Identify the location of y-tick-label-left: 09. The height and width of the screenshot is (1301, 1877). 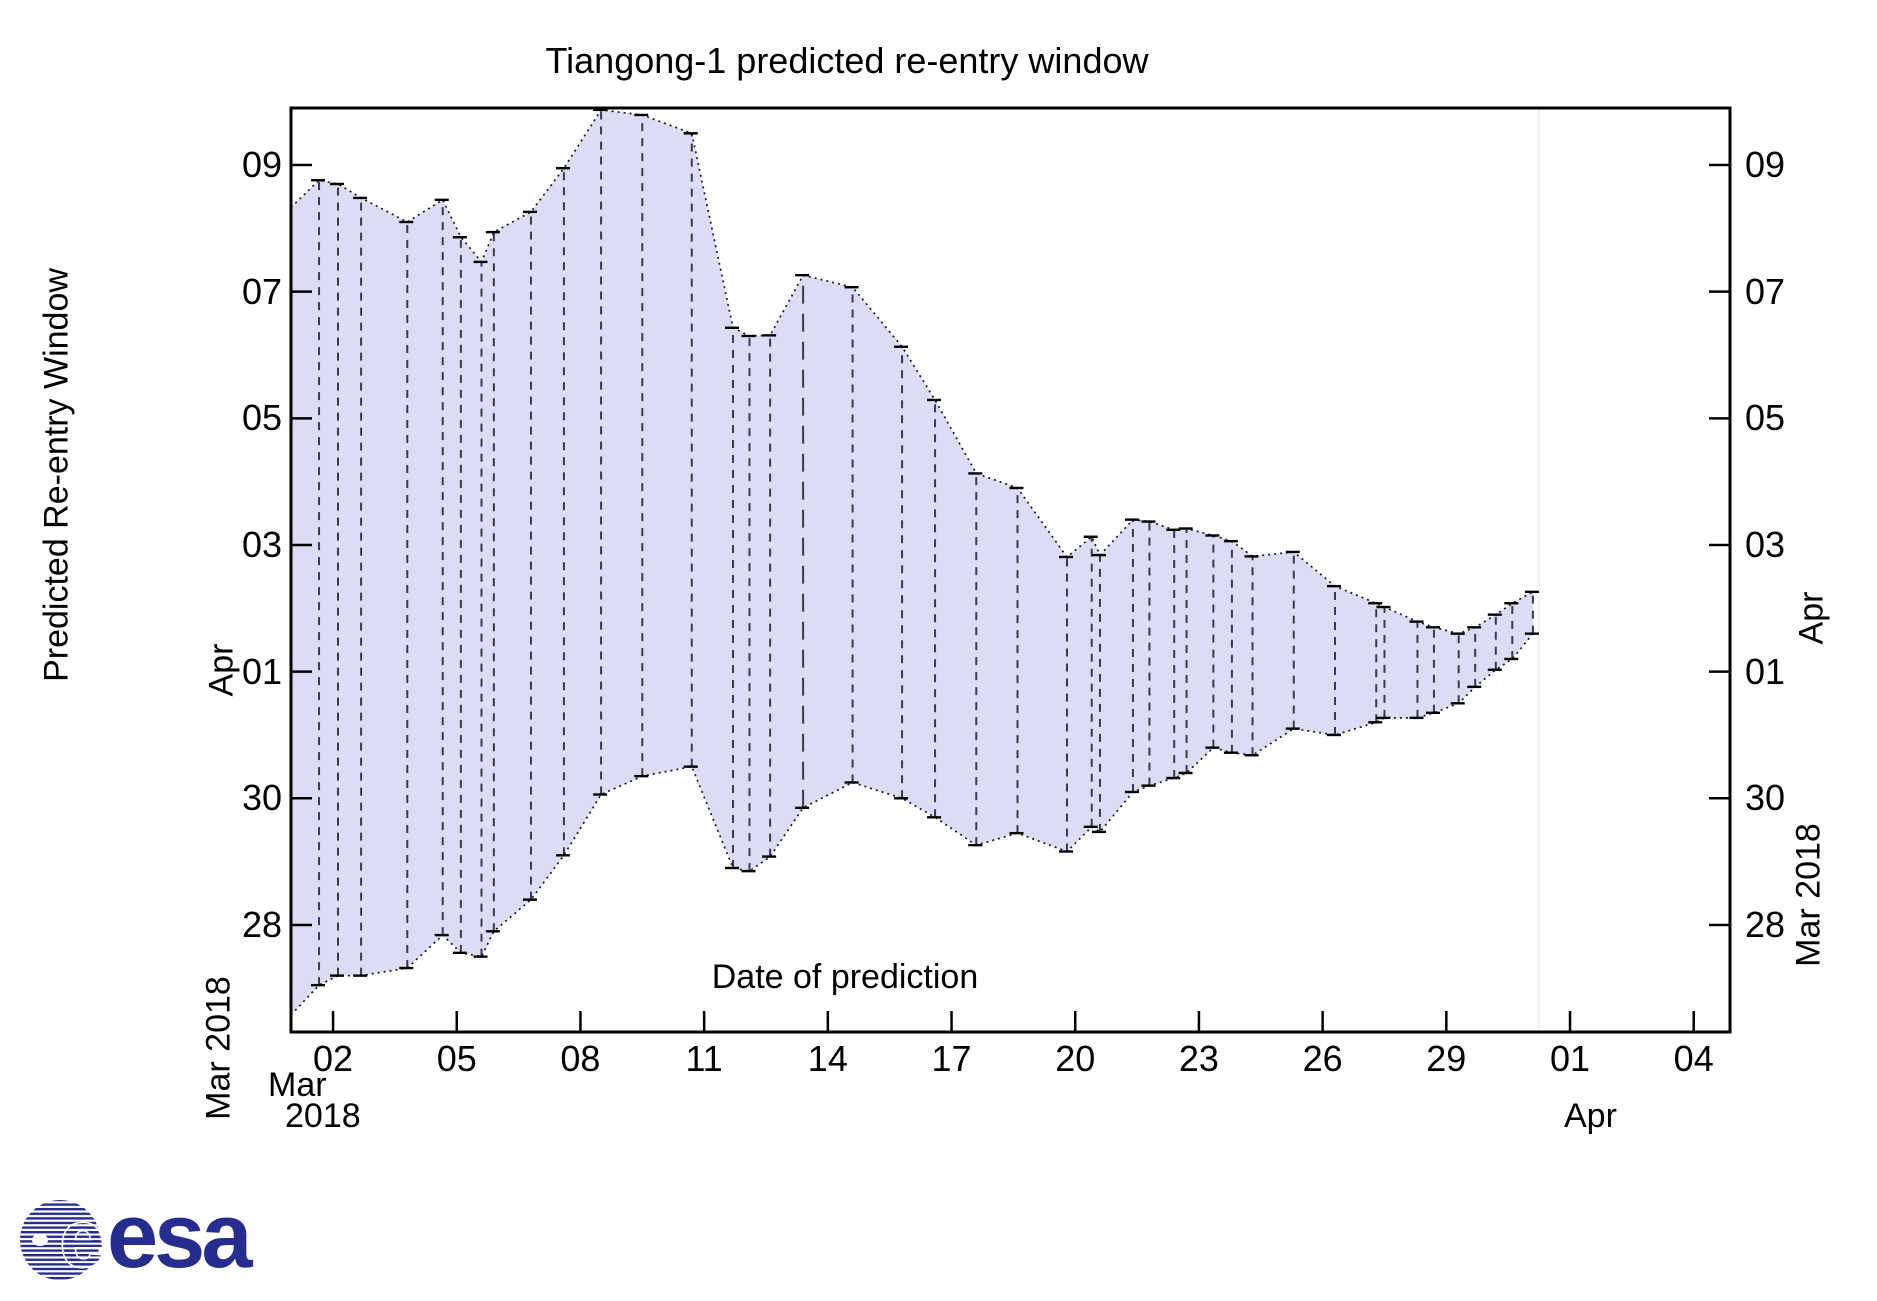
(261, 164).